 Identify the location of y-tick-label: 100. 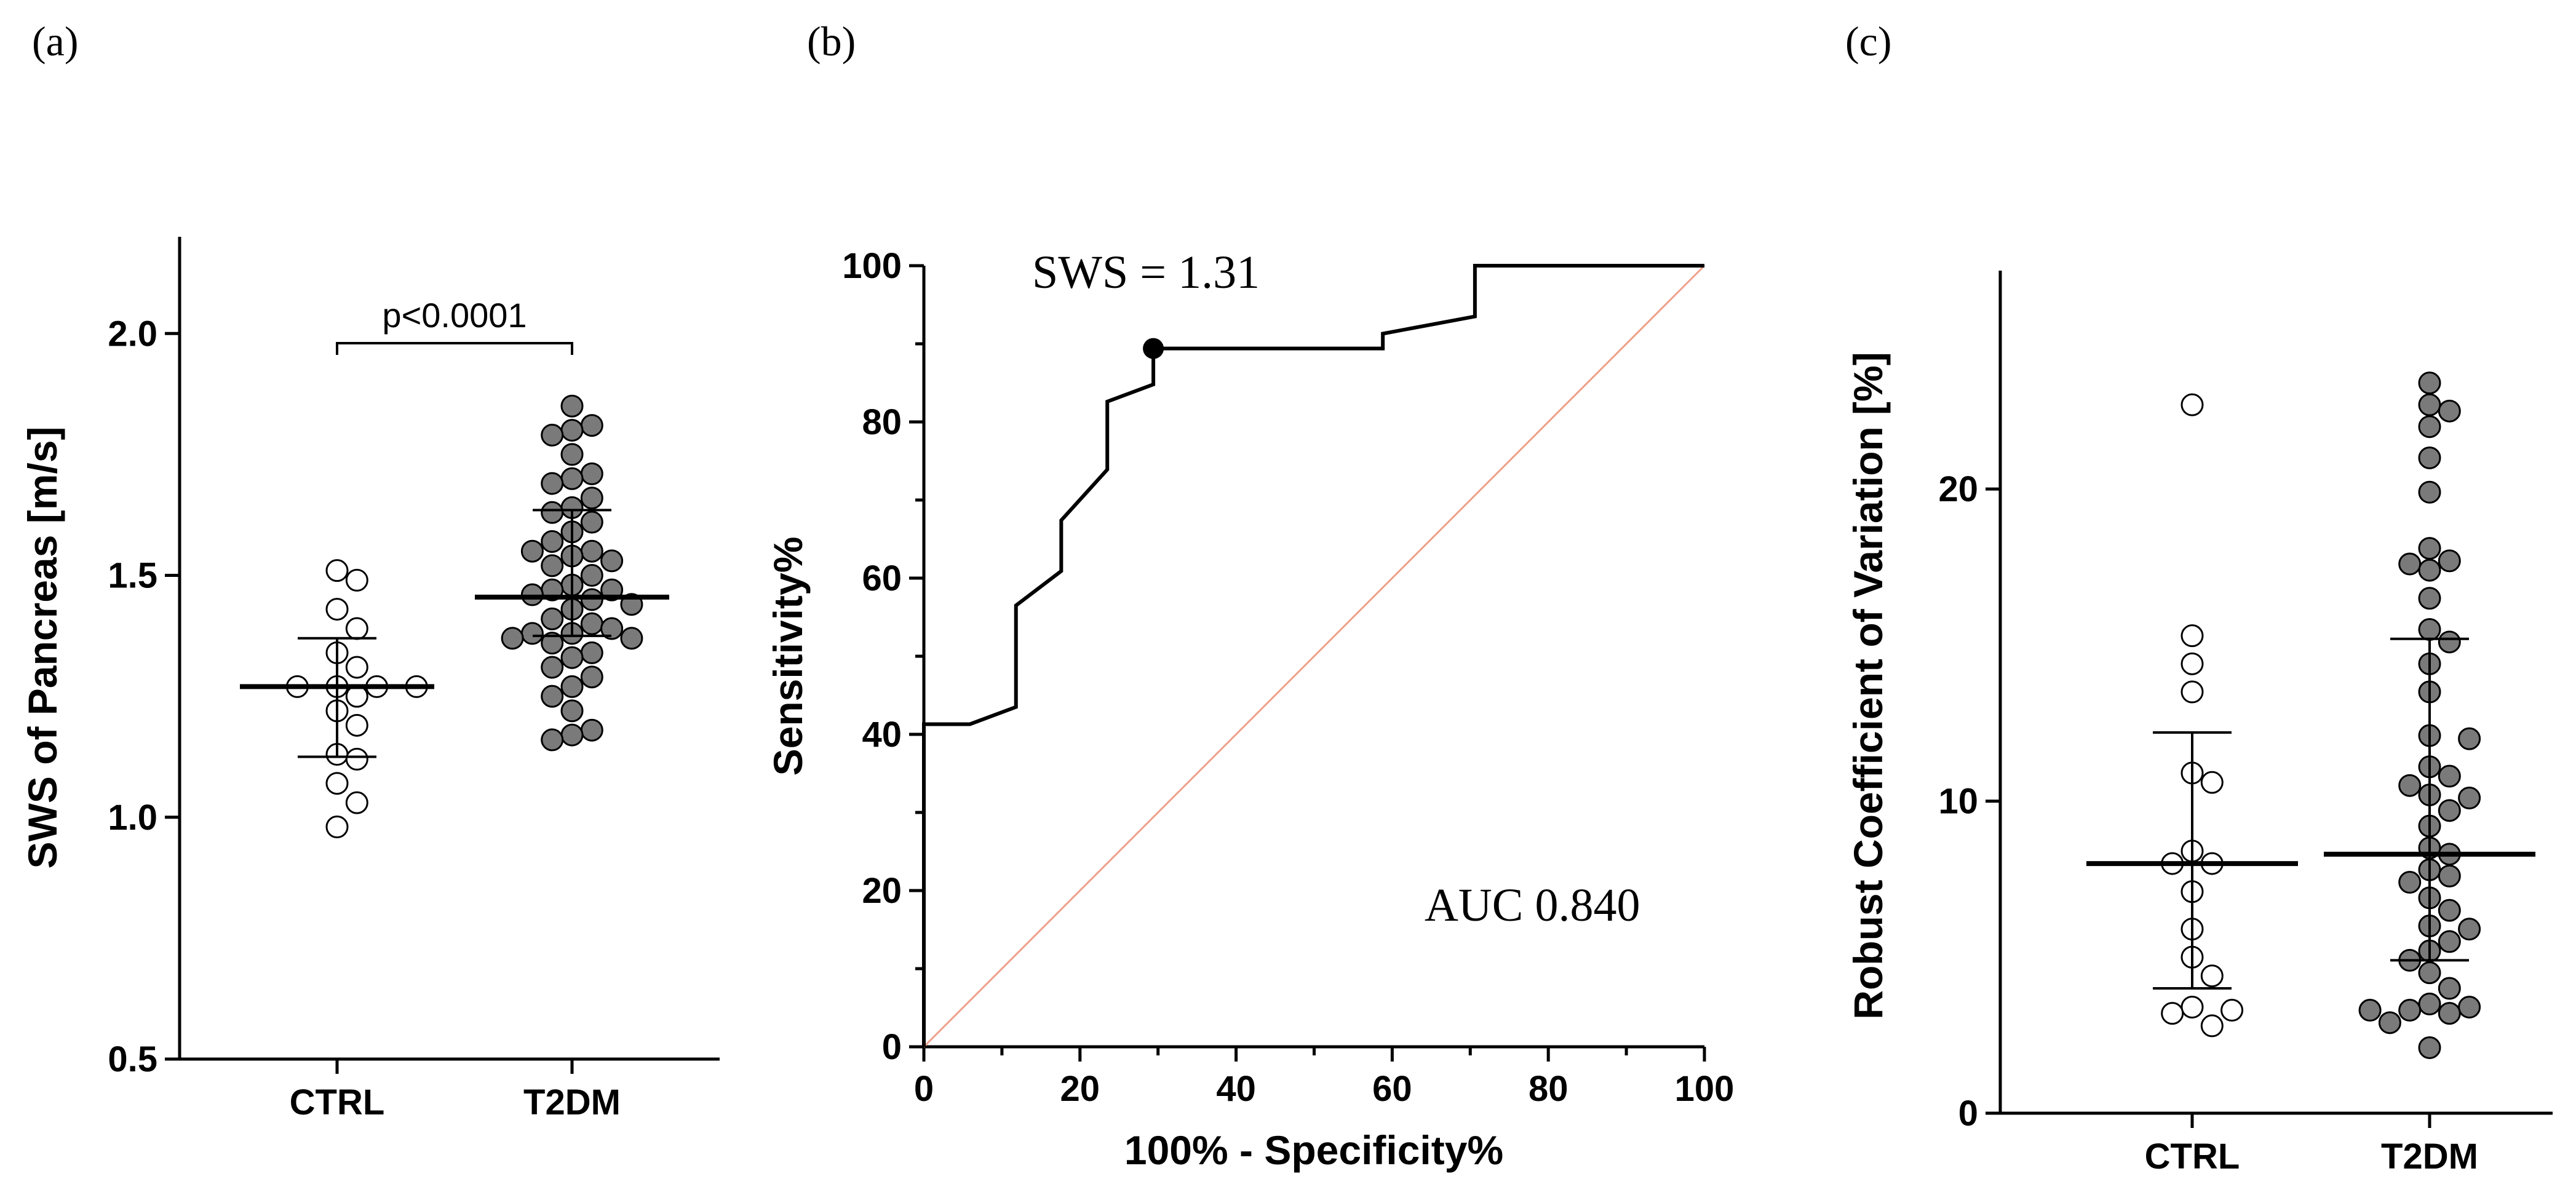
(872, 266).